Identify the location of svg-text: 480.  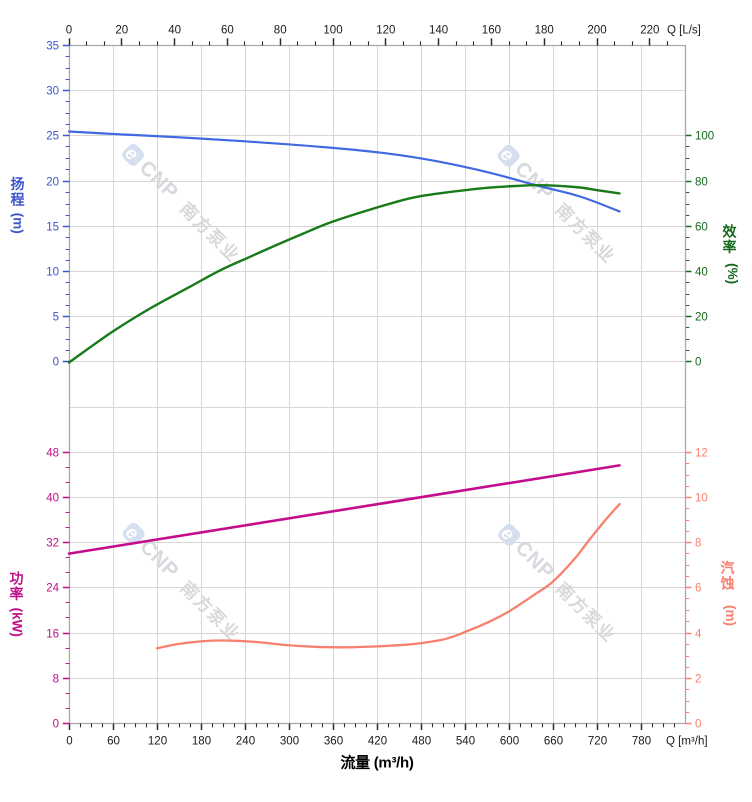
(421, 742).